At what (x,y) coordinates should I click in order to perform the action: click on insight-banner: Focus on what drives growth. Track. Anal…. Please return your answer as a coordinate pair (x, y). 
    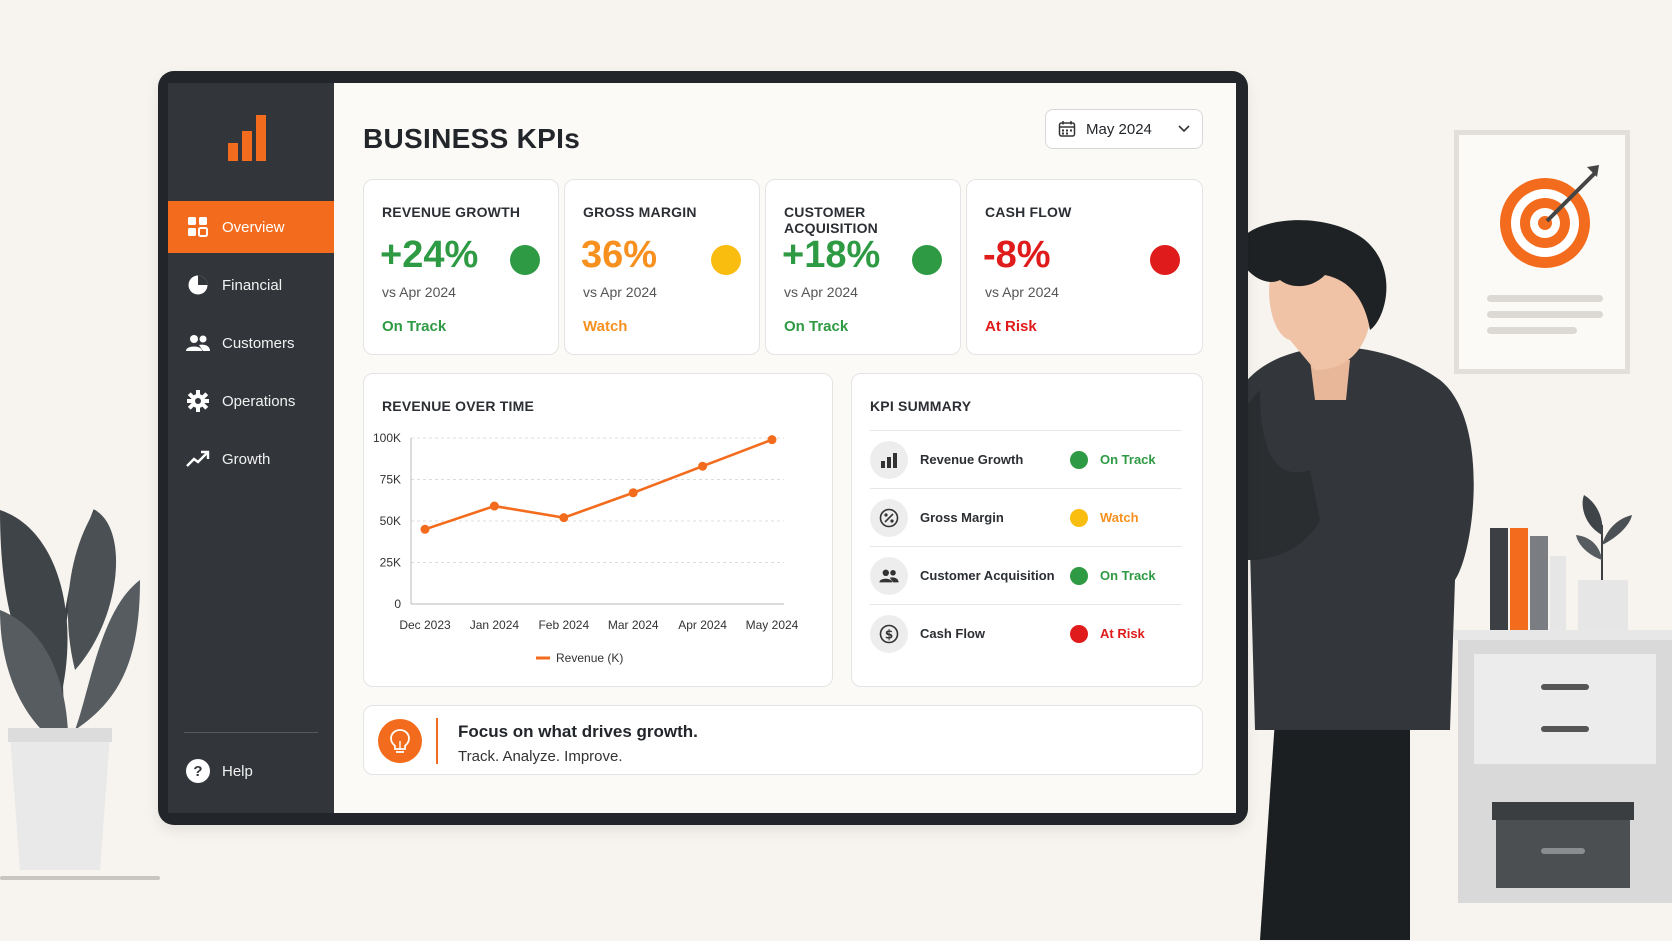
    Looking at the image, I should click on (783, 740).